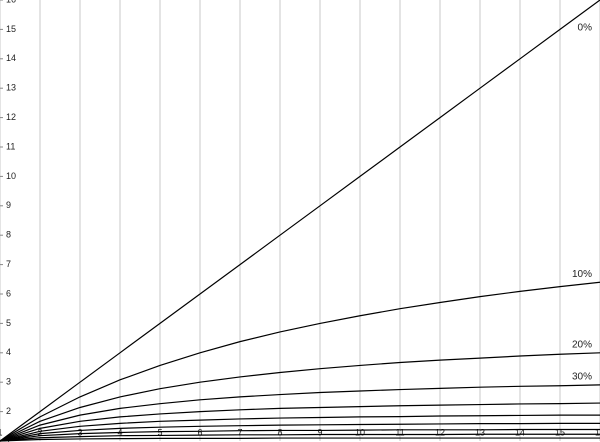  I want to click on x-tick-label: 8, so click(279, 432).